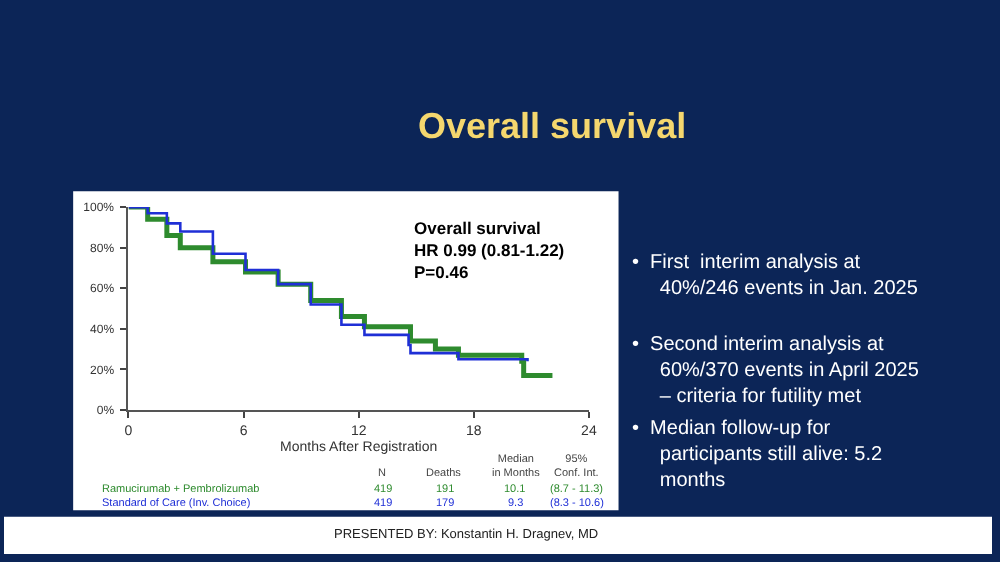  I want to click on text: • Second interim analysis at 60%/370 events in April 2025 – criteria for futility met, so click(776, 371).